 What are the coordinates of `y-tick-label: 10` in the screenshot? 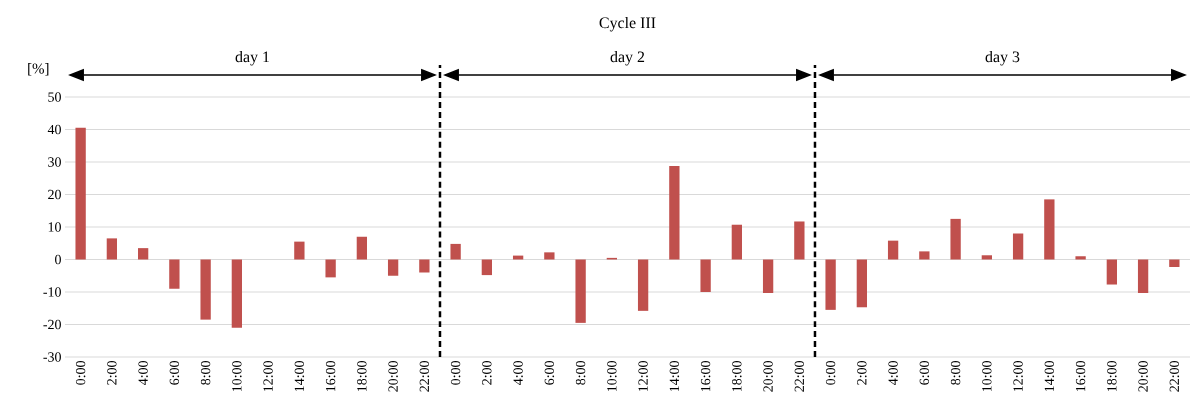 It's located at (54, 227).